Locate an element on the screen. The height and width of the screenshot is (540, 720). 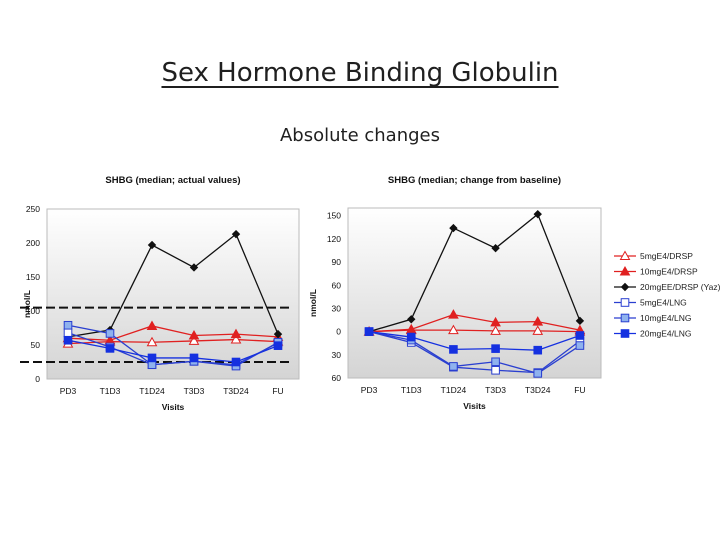
legend-item: 5mgE4/DRSP is located at coordinates (653, 255).